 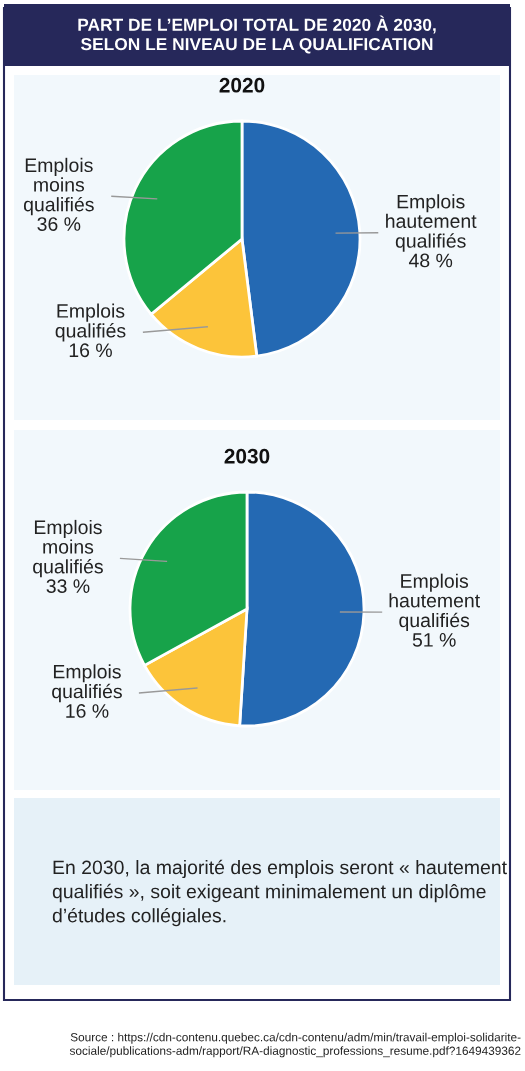 What do you see at coordinates (247, 456) in the screenshot?
I see `chart-title: 2030` at bounding box center [247, 456].